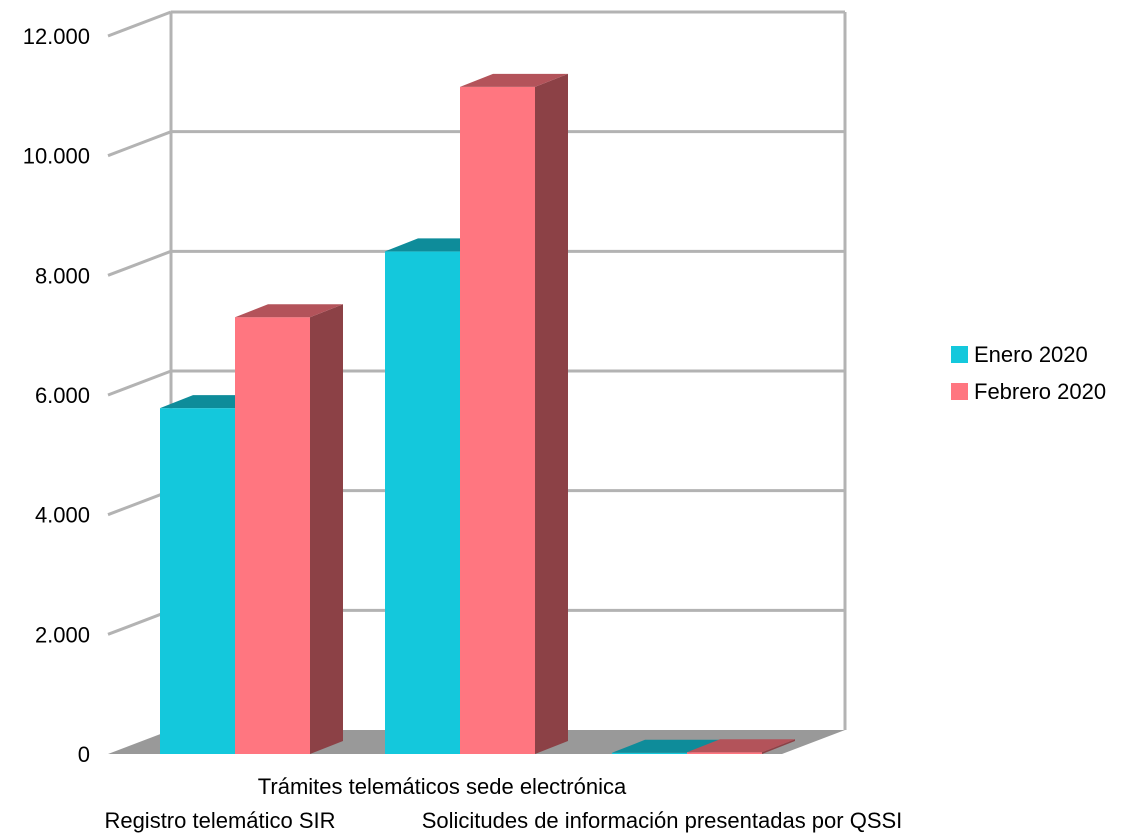 This screenshot has width=1141, height=840. What do you see at coordinates (62, 395) in the screenshot?
I see `y-tick-label: 6.000` at bounding box center [62, 395].